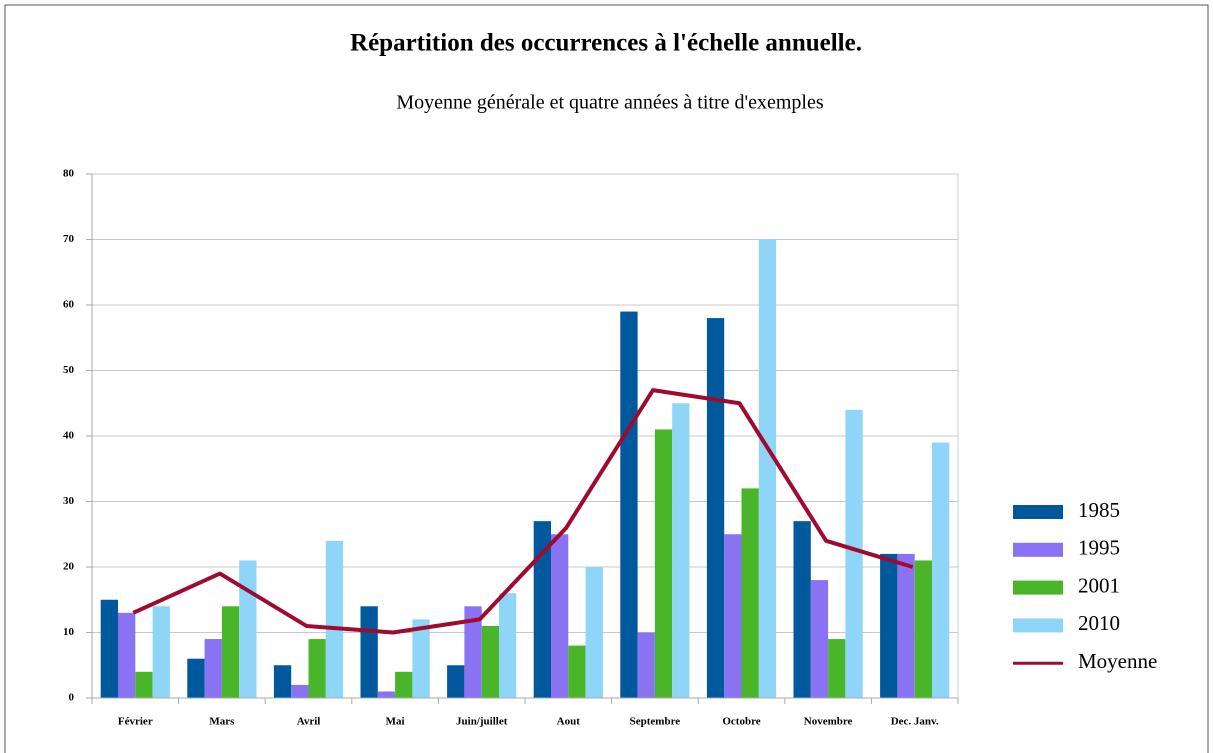  I want to click on x-tick-label: Dec. Janv., so click(915, 722).